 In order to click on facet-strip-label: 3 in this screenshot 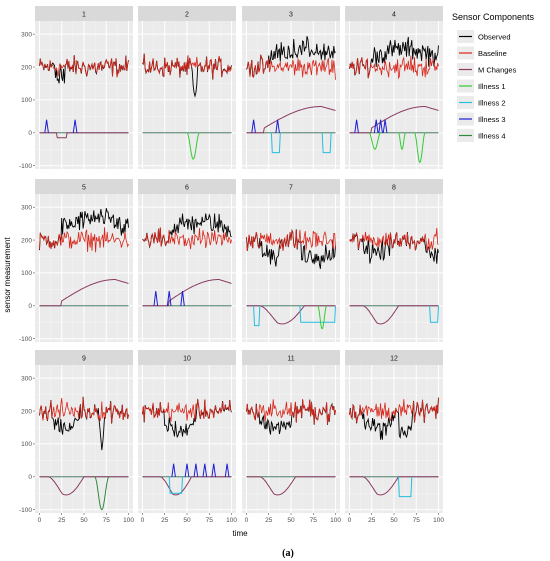, I will do `click(291, 15)`.